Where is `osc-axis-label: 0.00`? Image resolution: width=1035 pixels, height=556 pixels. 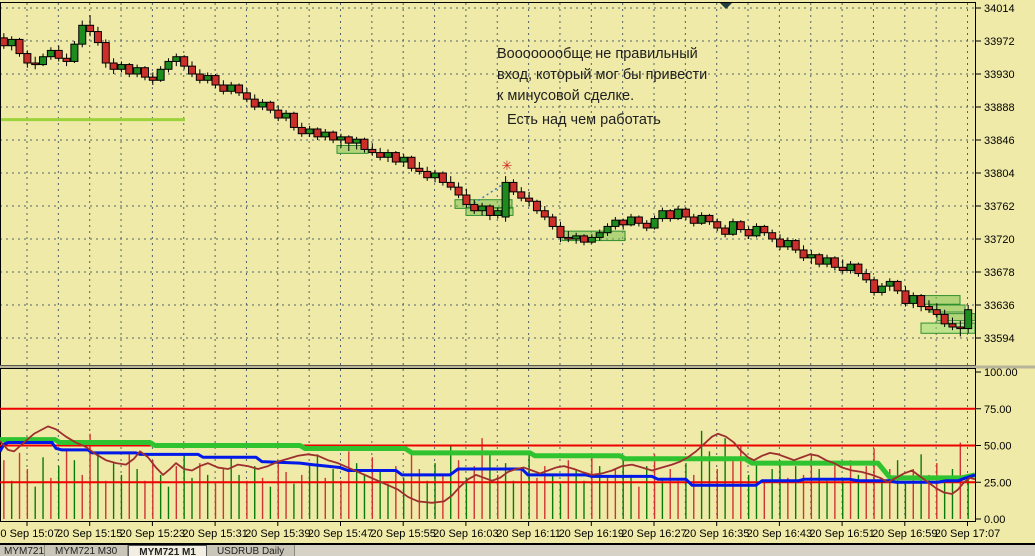 osc-axis-label: 0.00 is located at coordinates (994, 520).